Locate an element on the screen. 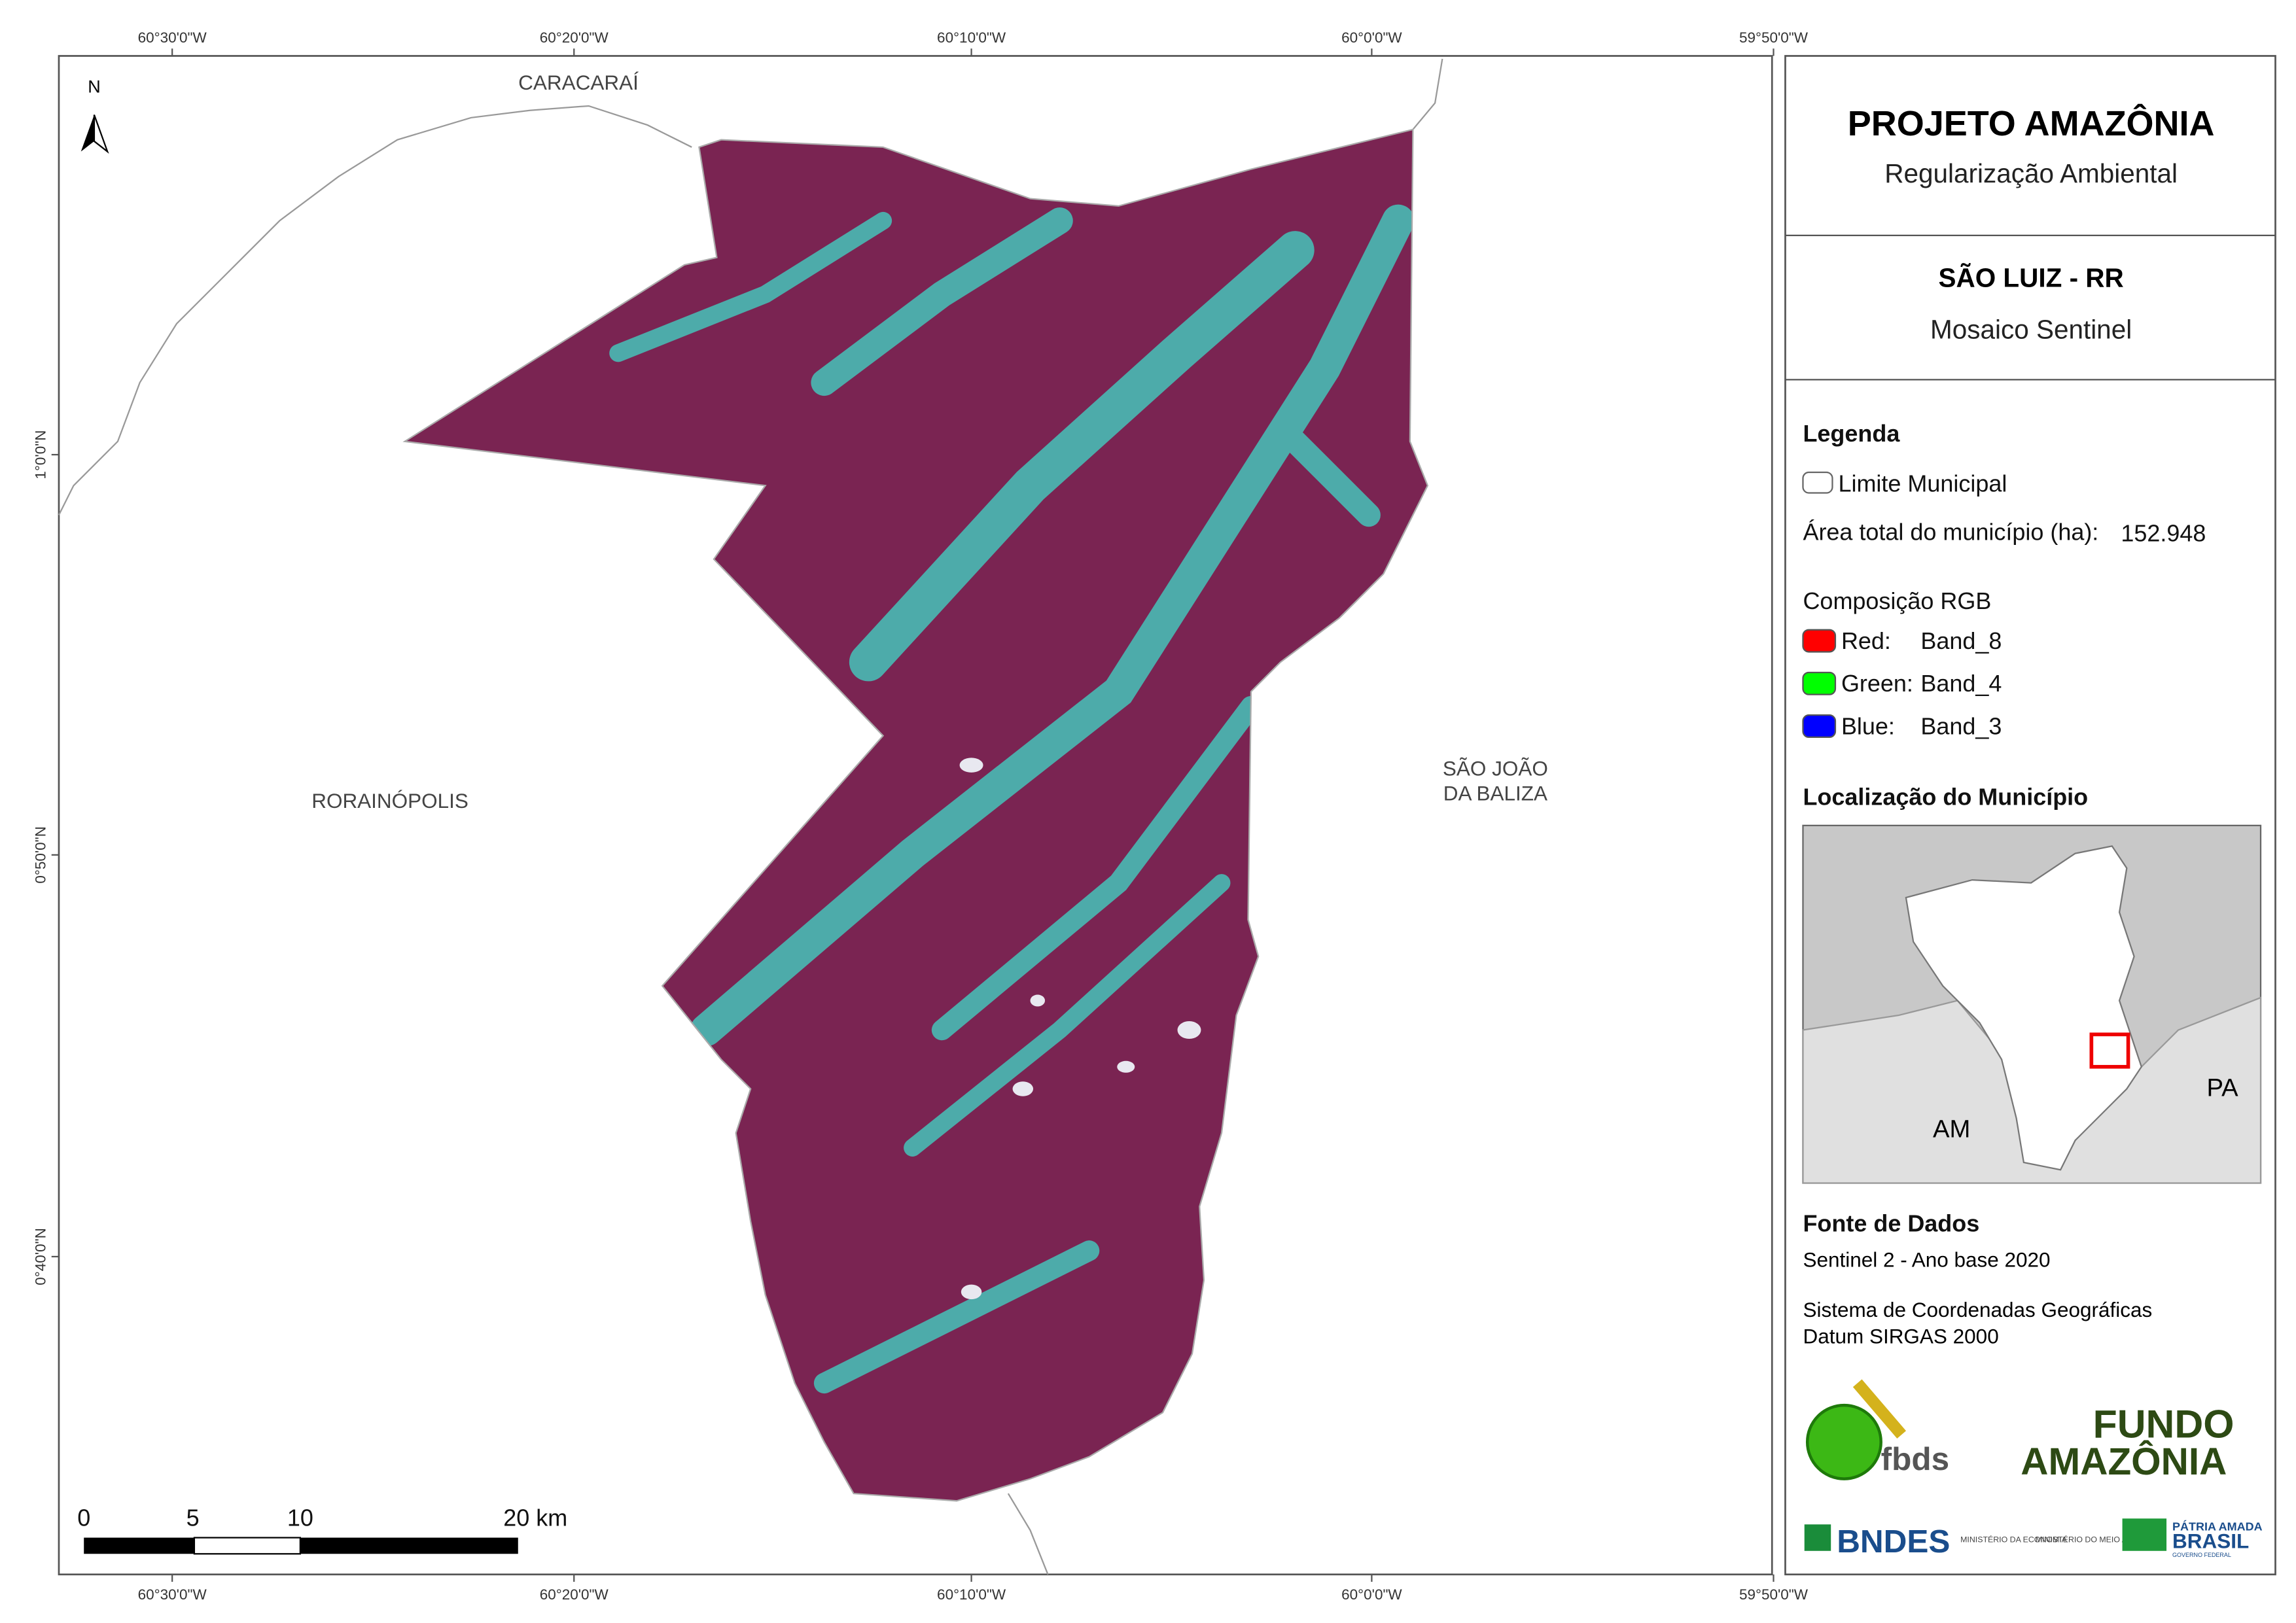 This screenshot has height=1623, width=2296. logo-bndes is located at coordinates (1817, 1538).